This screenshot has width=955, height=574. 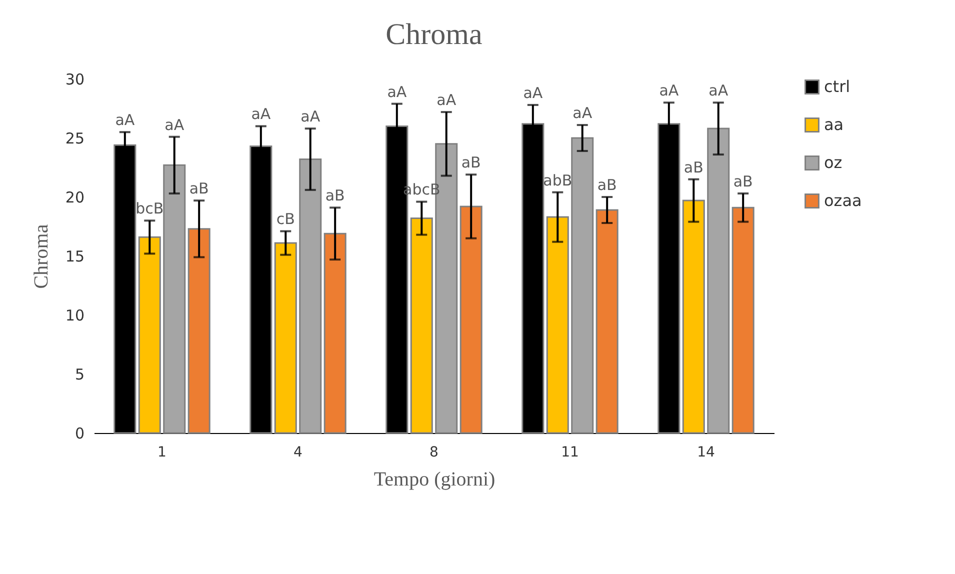 I want to click on y-tick-label: 5, so click(x=79, y=375).